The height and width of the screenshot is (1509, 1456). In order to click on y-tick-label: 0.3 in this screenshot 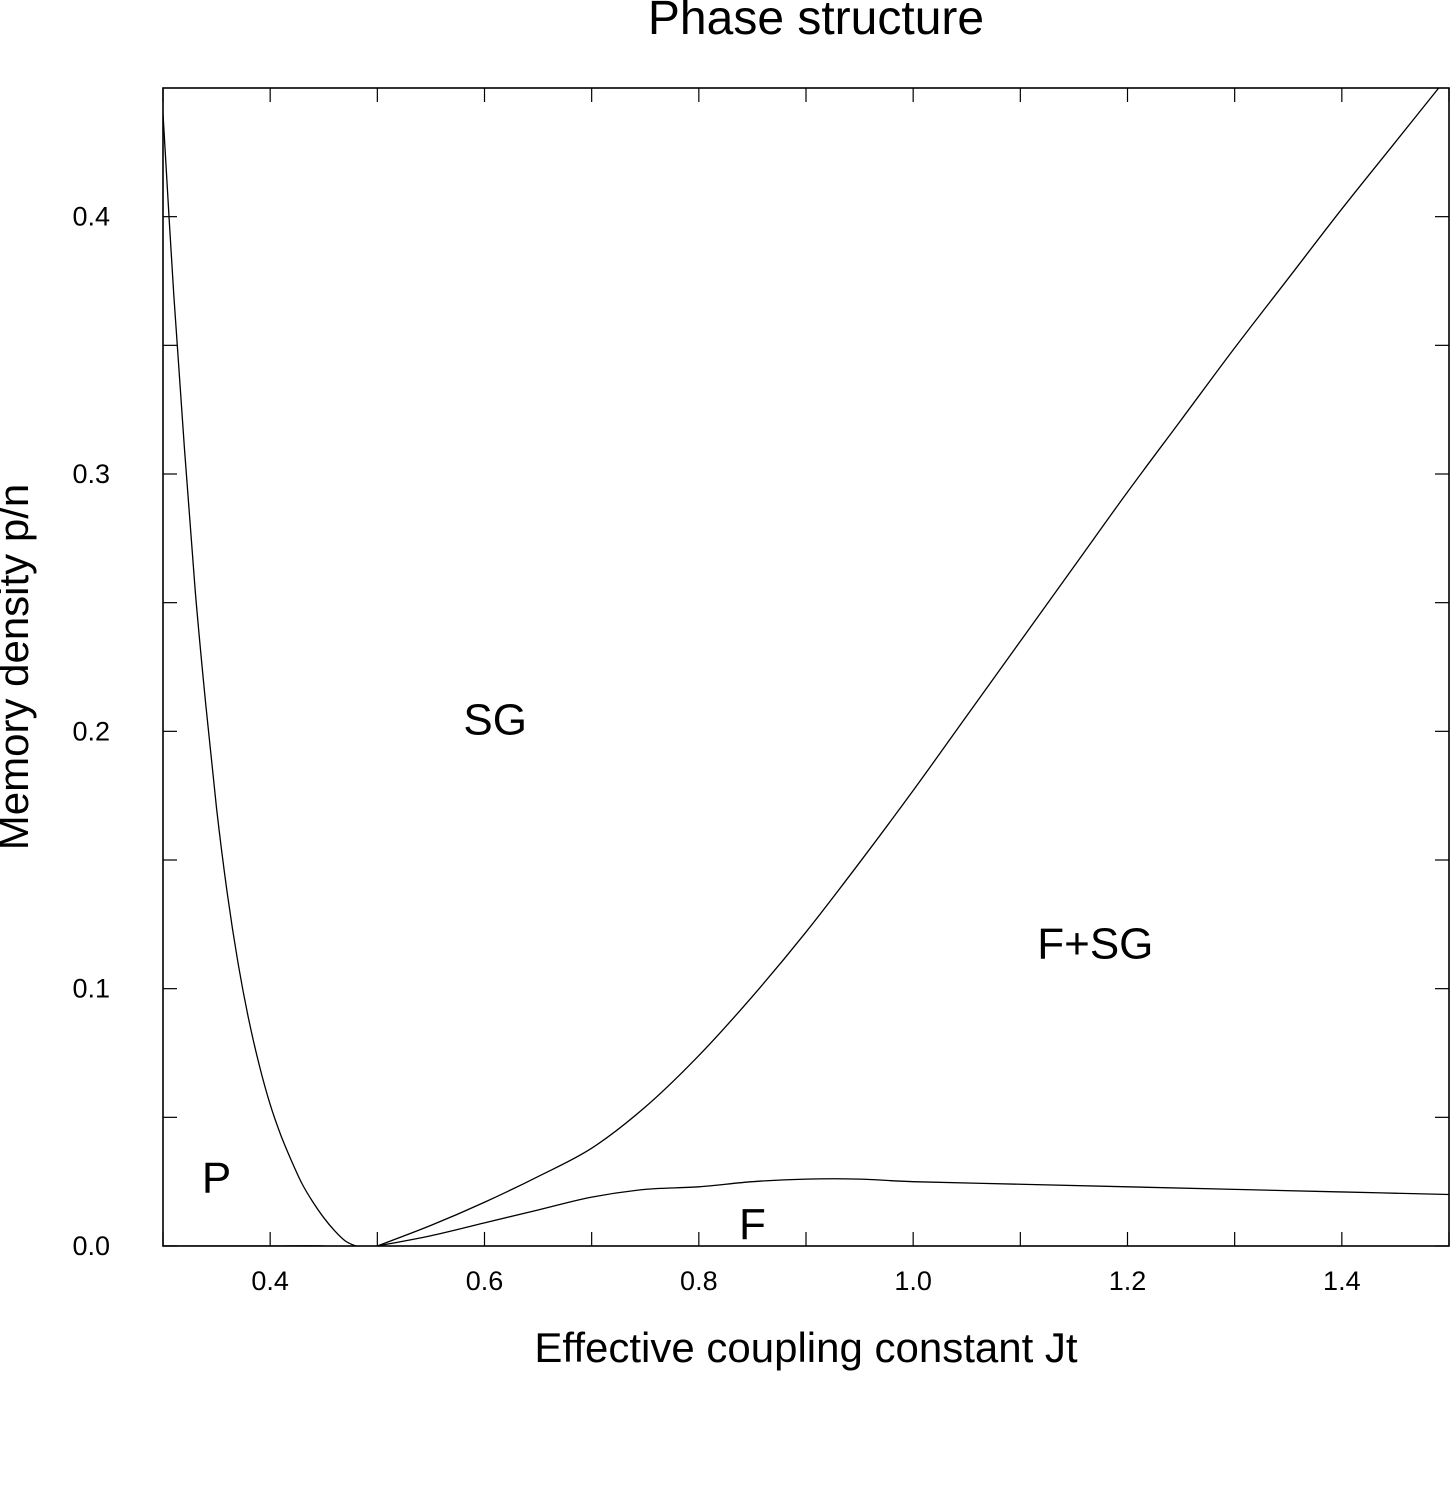, I will do `click(91, 474)`.